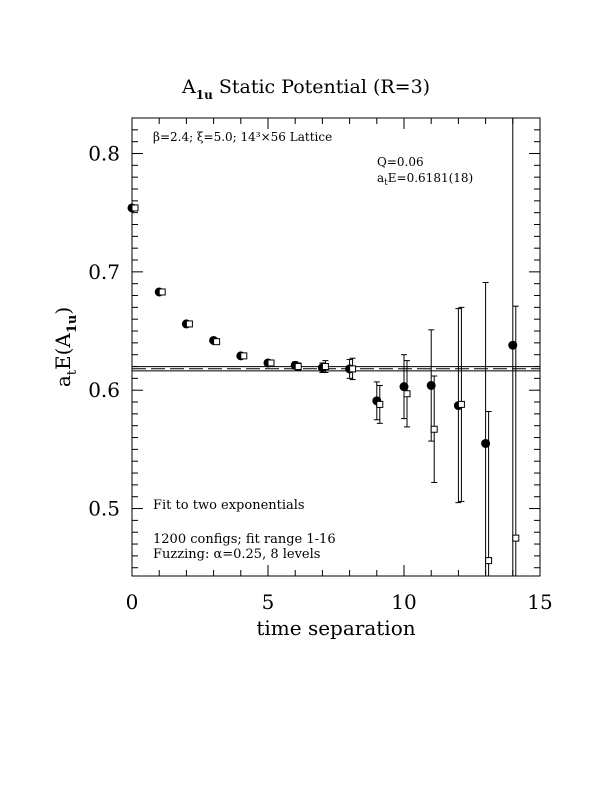 The width and height of the screenshot is (612, 792). I want to click on y-tick-label: 0.6, so click(104, 390).